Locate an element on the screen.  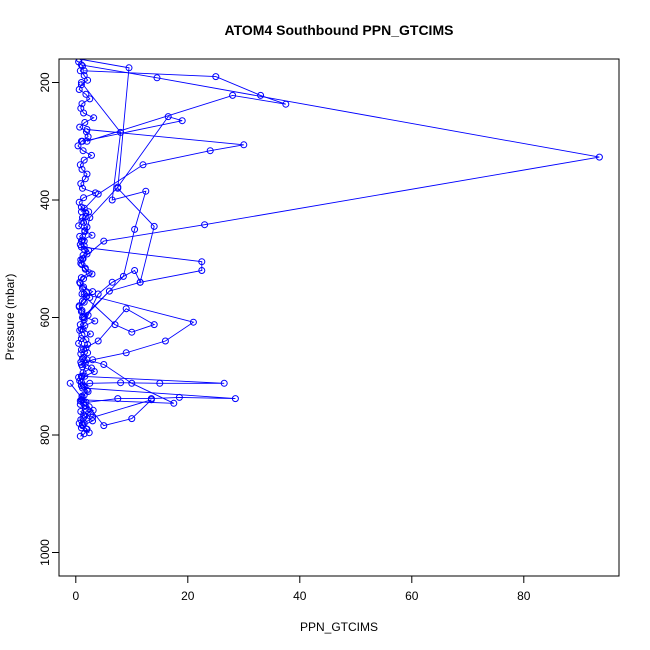
x-tick-label: 20 is located at coordinates (188, 596).